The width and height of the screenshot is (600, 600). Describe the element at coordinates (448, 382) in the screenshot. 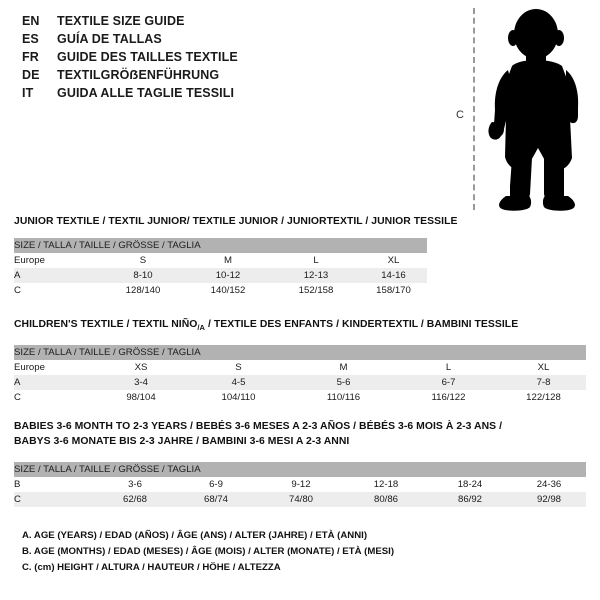

I see `table-cell: 6-7` at that location.